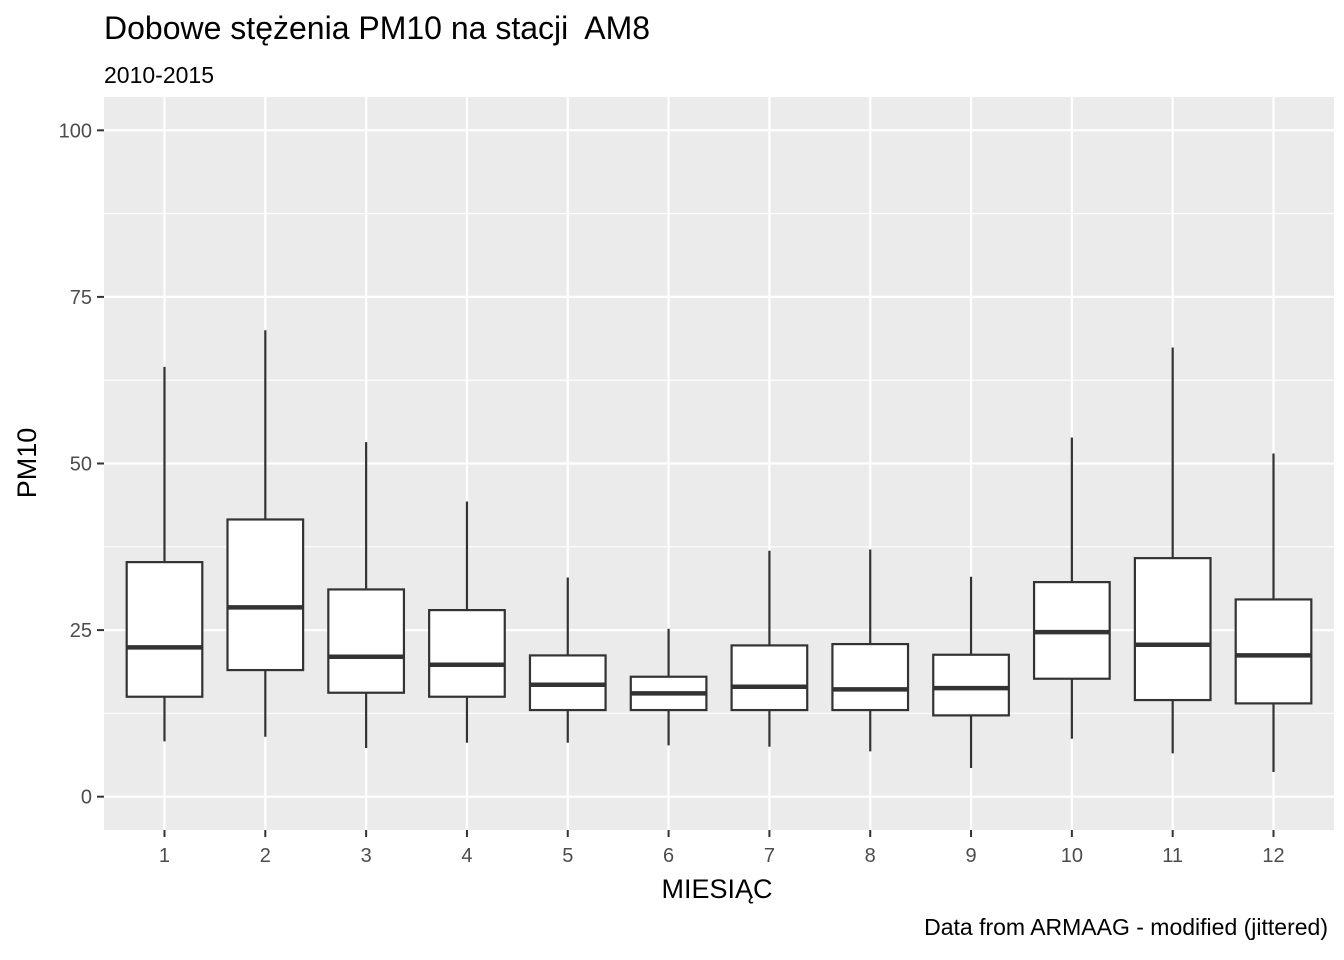 This screenshot has width=1344, height=960. What do you see at coordinates (1273, 856) in the screenshot?
I see `x-tick-label: 12` at bounding box center [1273, 856].